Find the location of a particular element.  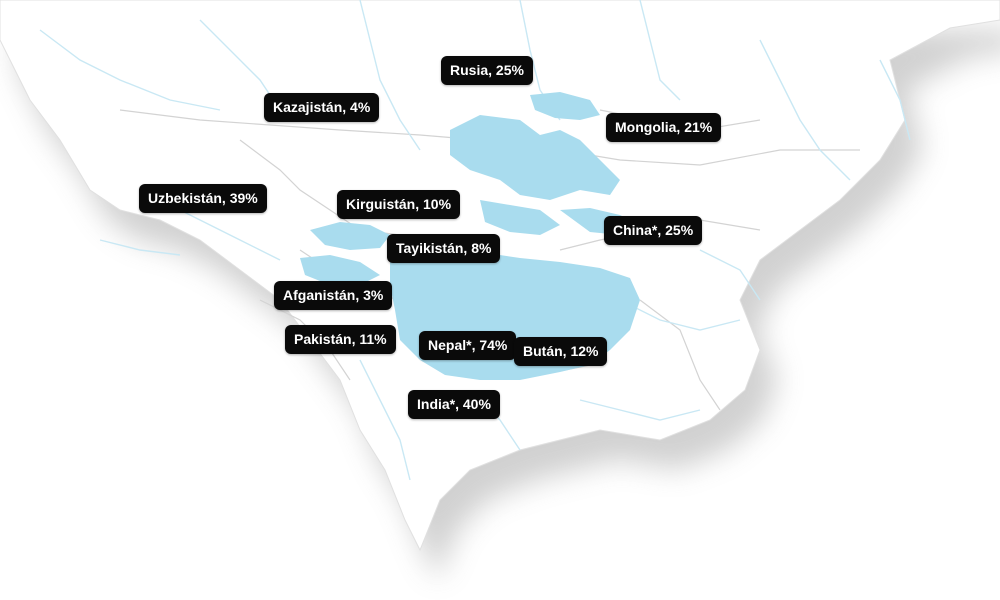

label-afganistan: Afganistán, 3% is located at coordinates (333, 295).